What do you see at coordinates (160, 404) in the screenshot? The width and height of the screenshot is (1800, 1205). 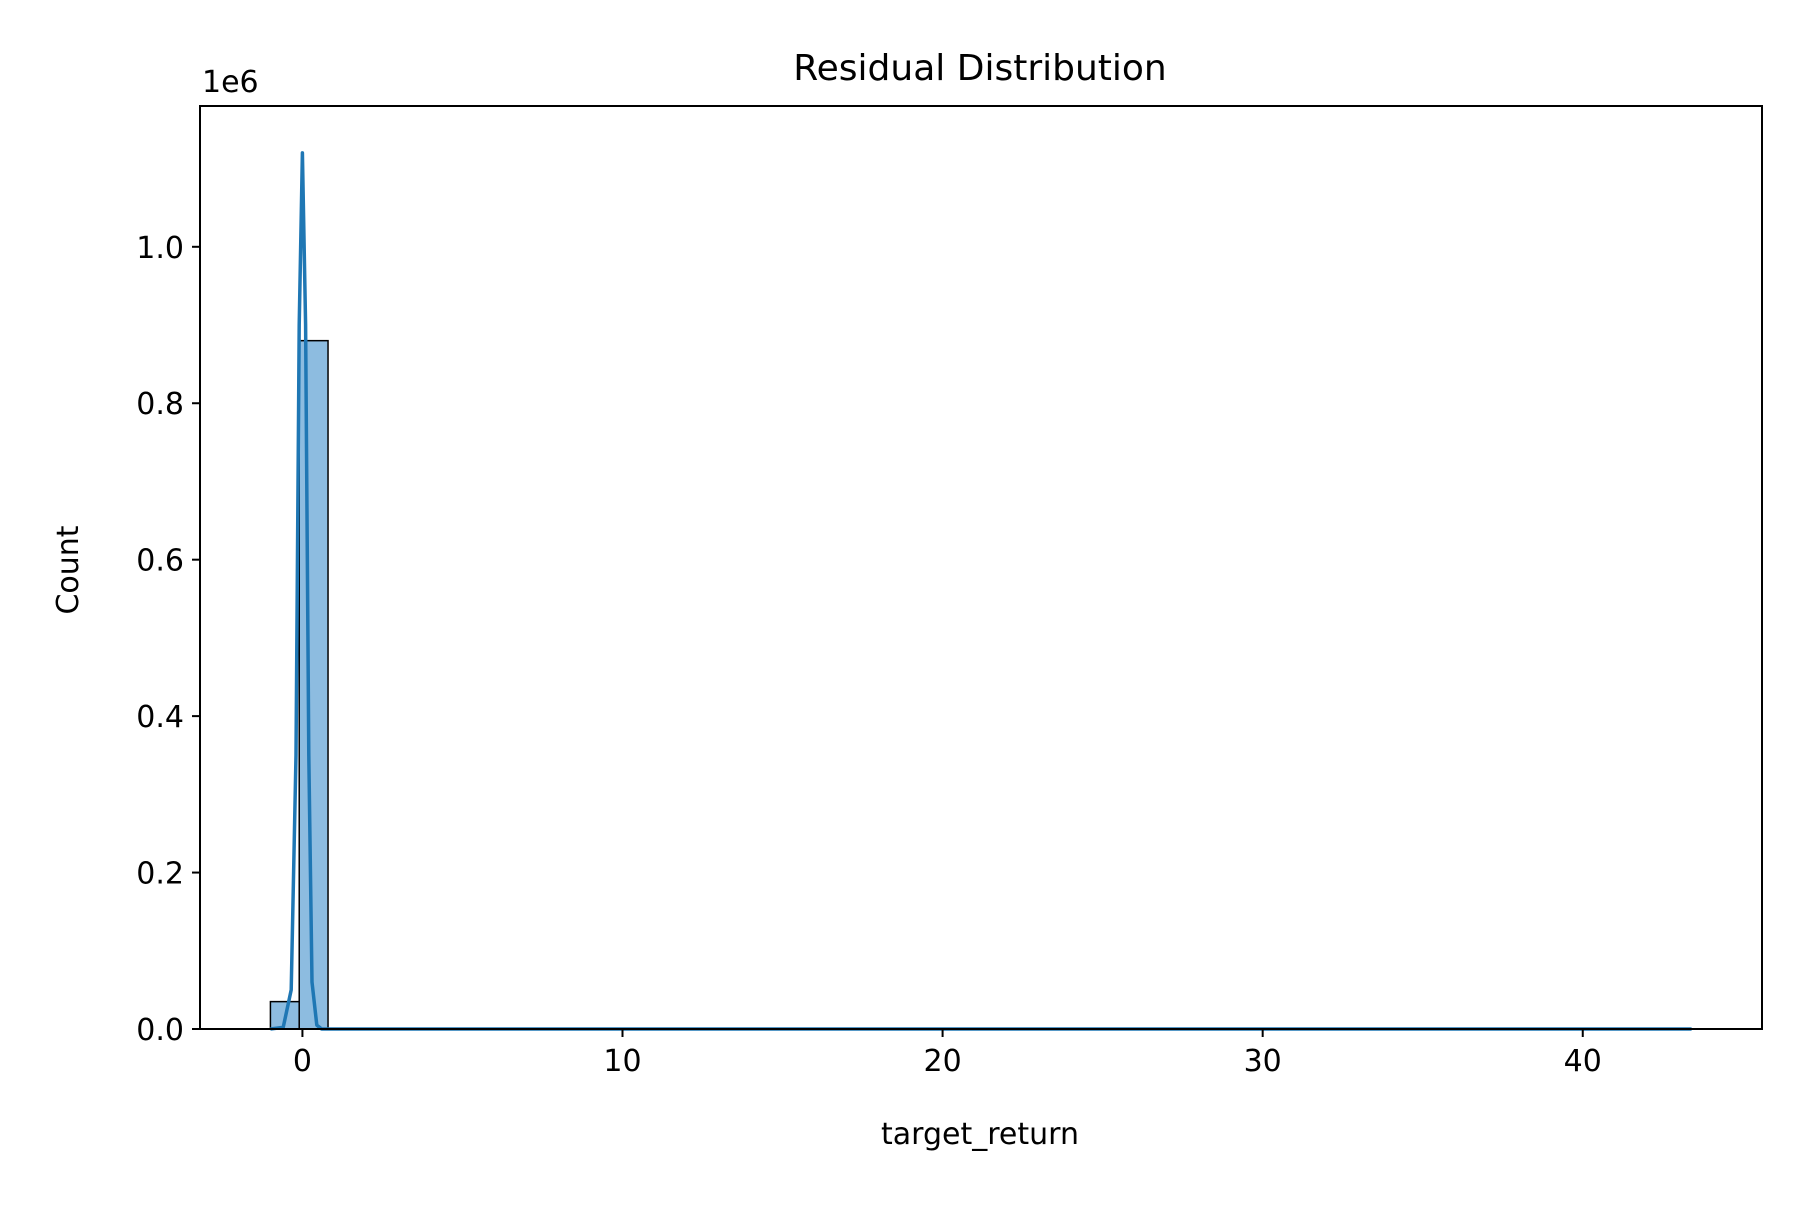 I see `y-tick-label: 0.8` at bounding box center [160, 404].